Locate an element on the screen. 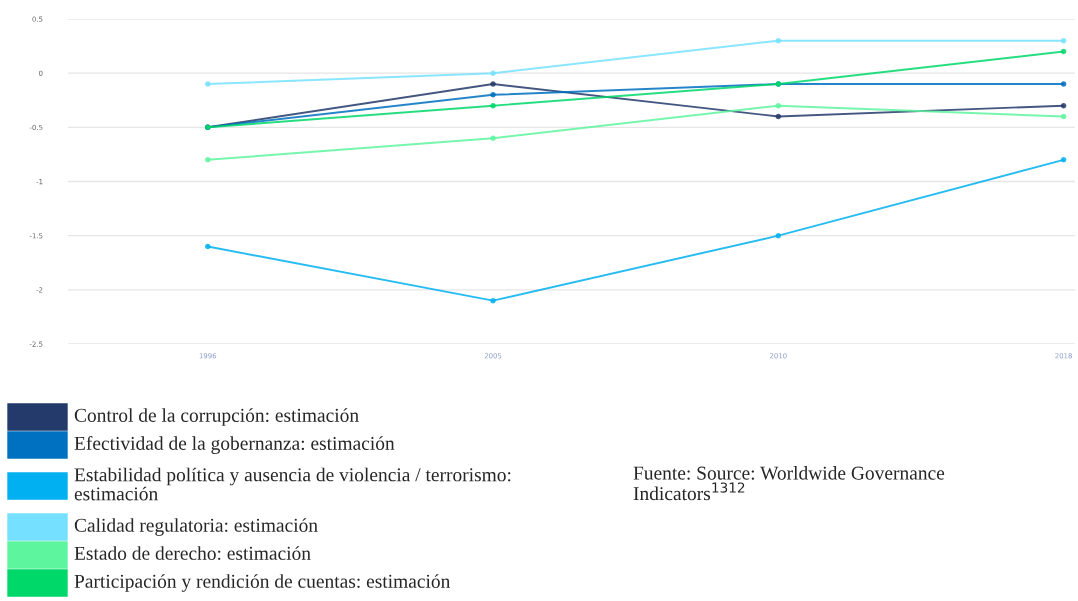 Image resolution: width=1078 pixels, height=601 pixels. legend-label: Participación y rendición de cuentas: estimación is located at coordinates (262, 583).